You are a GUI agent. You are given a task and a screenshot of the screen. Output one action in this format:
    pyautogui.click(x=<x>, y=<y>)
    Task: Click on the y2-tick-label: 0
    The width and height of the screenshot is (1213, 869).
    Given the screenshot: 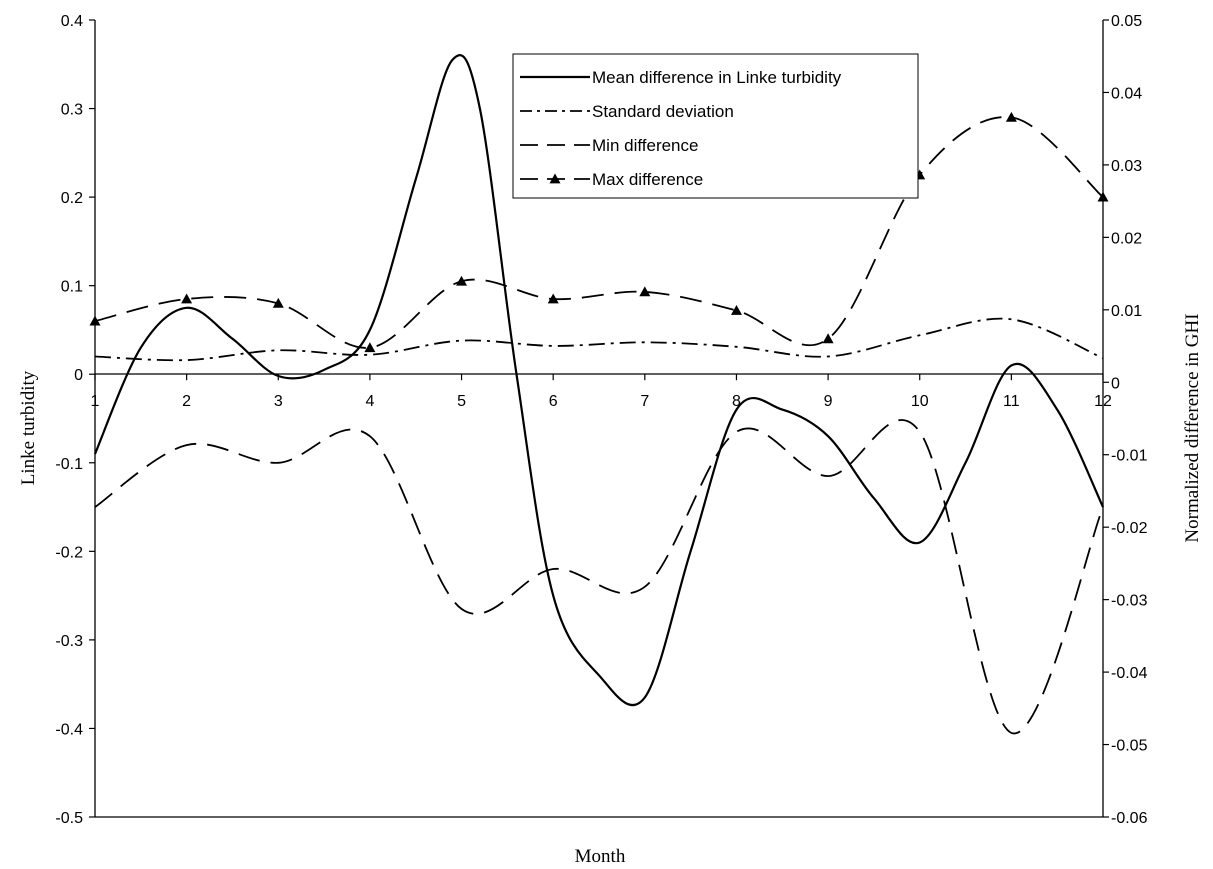 What is the action you would take?
    pyautogui.click(x=1115, y=383)
    